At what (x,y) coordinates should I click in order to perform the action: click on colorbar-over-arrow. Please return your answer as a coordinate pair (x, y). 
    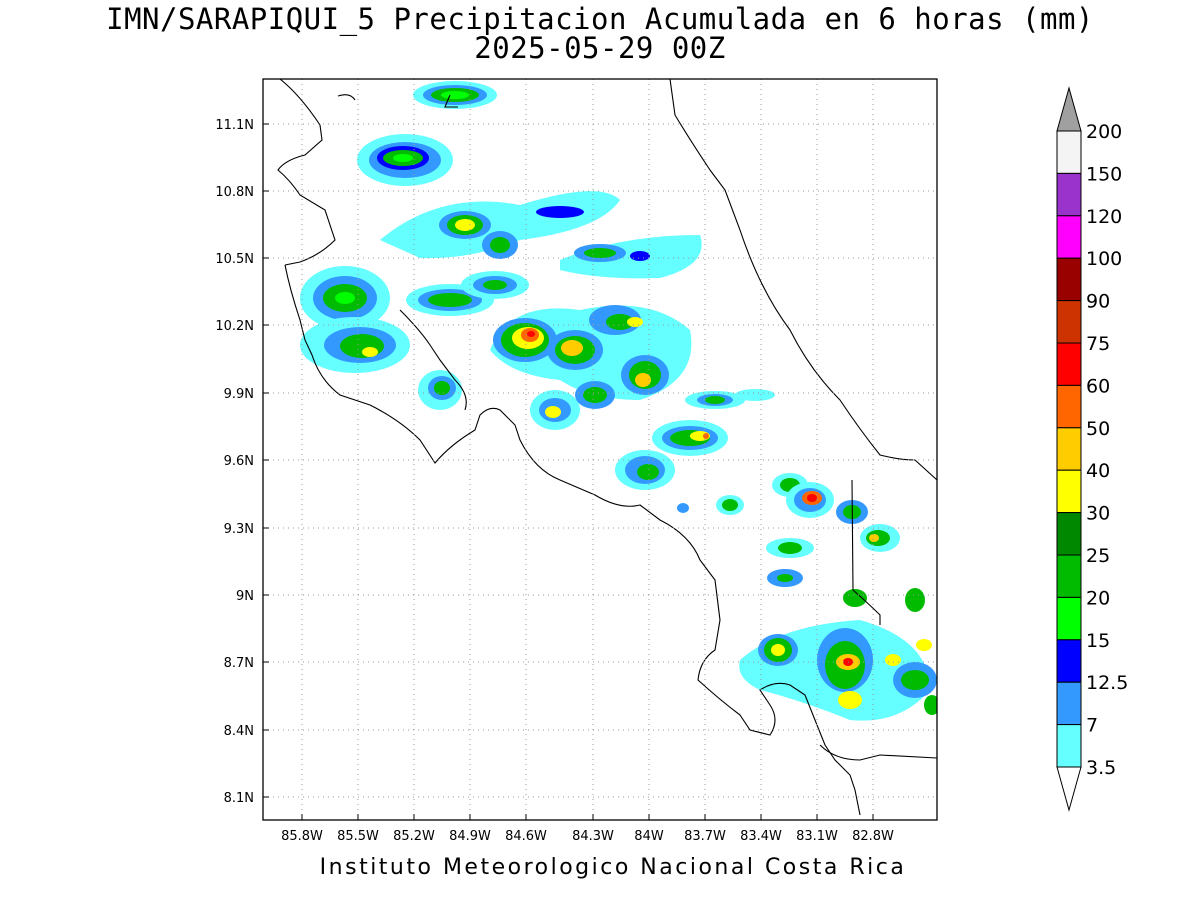
    Looking at the image, I should click on (1069, 109).